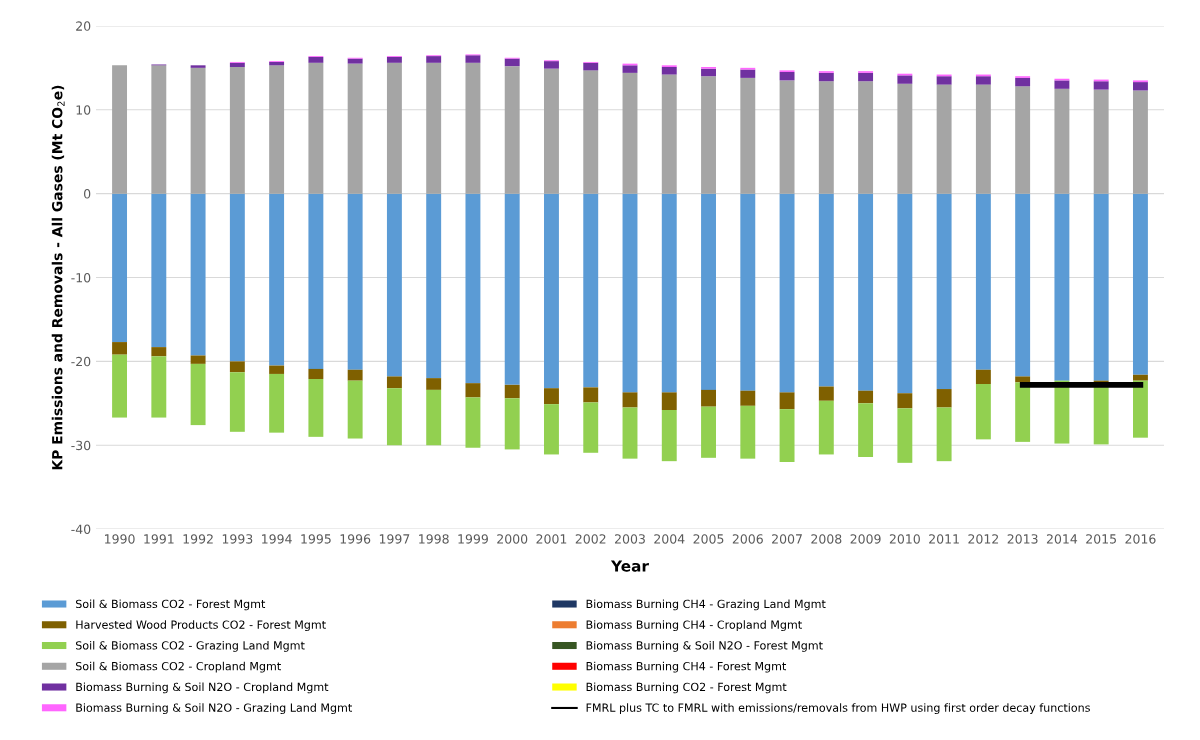 The height and width of the screenshot is (740, 1200). Describe the element at coordinates (81, 361) in the screenshot. I see `y-tick-label: -20` at that location.